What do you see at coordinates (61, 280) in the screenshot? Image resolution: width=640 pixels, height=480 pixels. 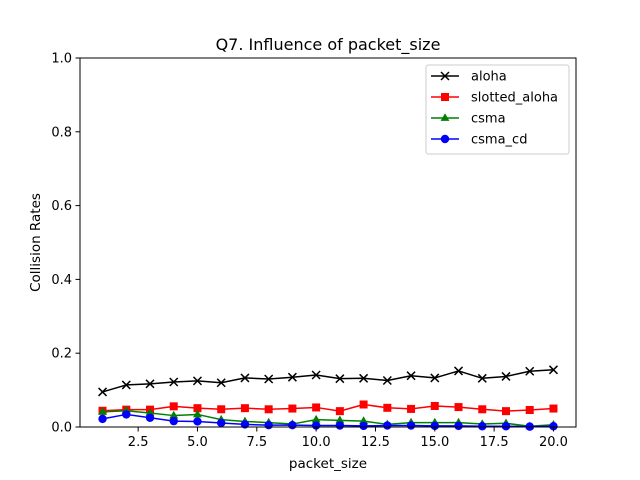 I see `y-tick-label: 0.4` at bounding box center [61, 280].